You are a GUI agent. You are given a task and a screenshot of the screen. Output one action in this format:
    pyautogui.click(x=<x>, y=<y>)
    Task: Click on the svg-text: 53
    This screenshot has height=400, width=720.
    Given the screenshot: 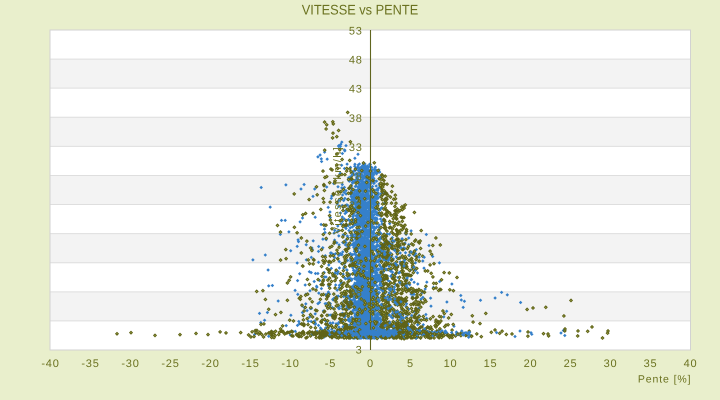 What is the action you would take?
    pyautogui.click(x=356, y=32)
    